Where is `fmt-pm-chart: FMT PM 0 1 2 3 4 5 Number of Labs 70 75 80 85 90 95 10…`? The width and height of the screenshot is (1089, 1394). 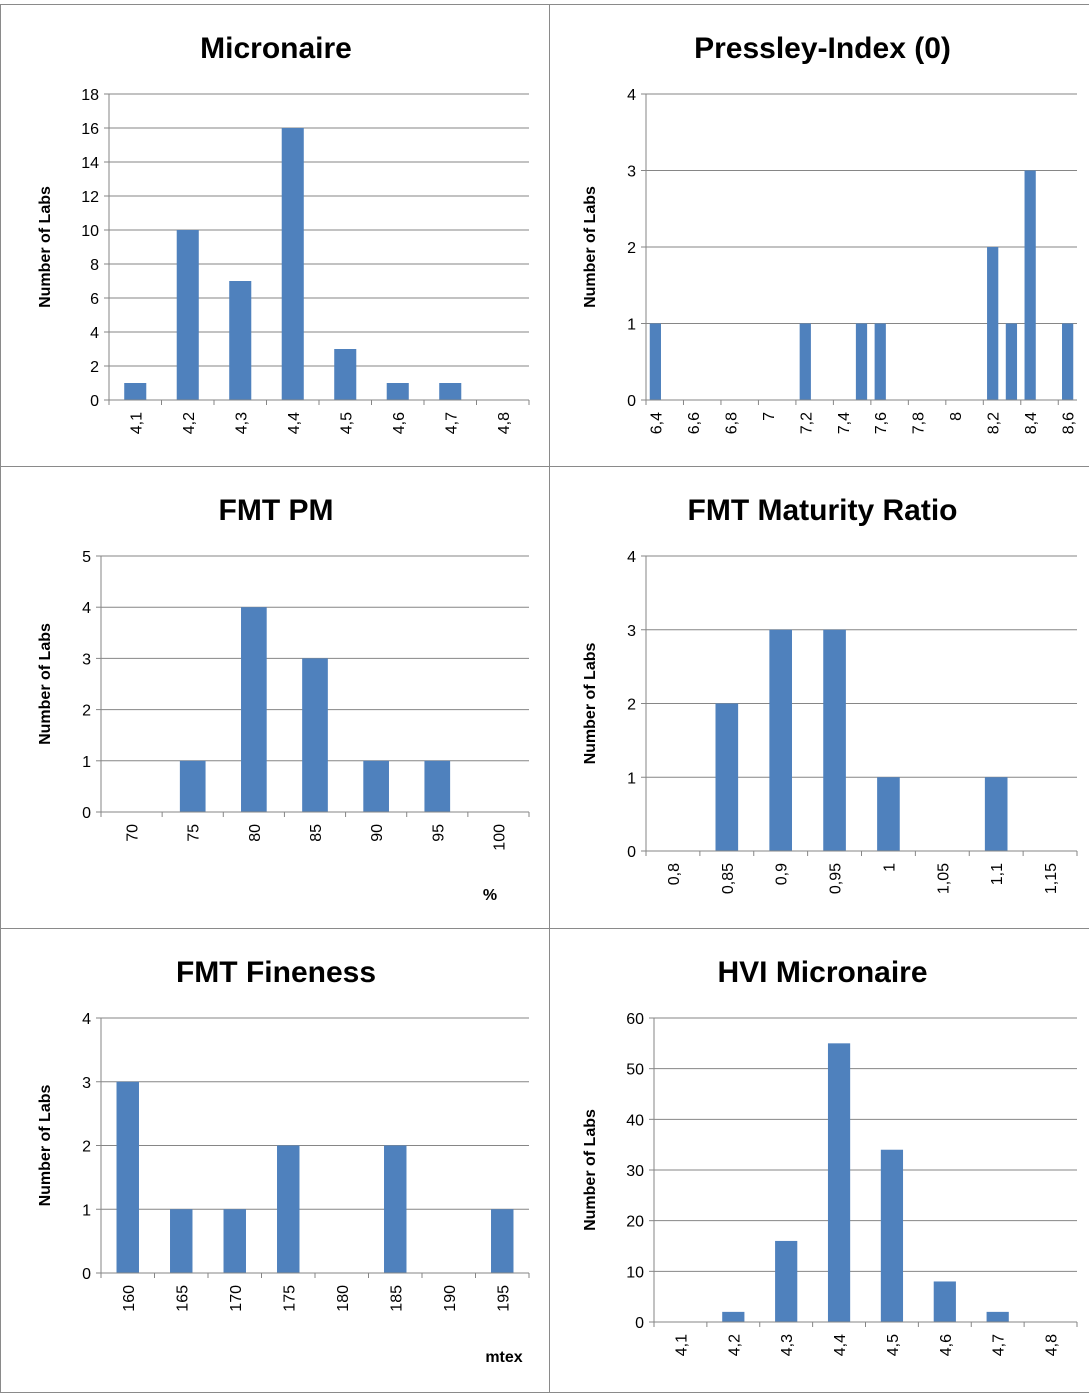
fmt-pm-chart: FMT PM 0 1 2 3 4 5 Number of Labs 70 75 80 85 90 95 10… is located at coordinates (283, 699).